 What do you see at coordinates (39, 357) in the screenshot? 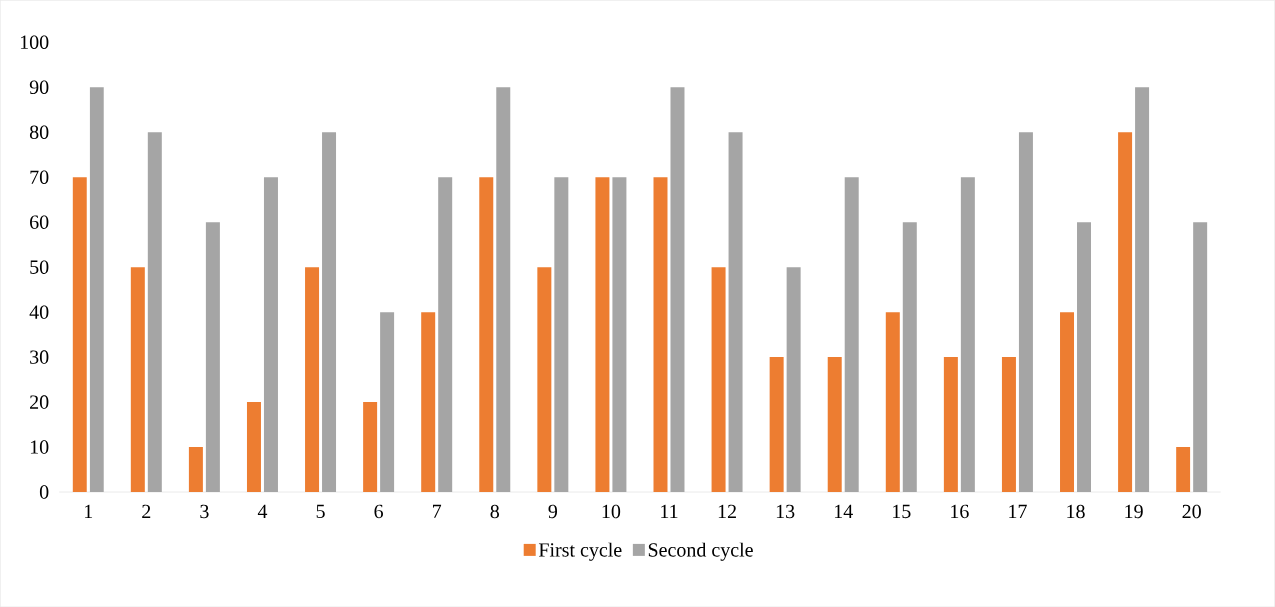
I see `y-tick-label: 30` at bounding box center [39, 357].